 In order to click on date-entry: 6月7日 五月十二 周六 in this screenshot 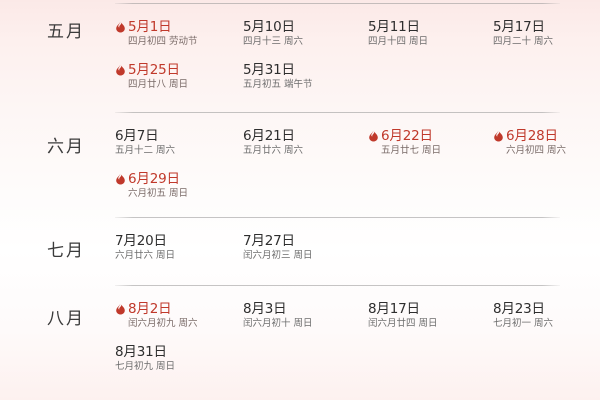, I will do `click(179, 143)`.